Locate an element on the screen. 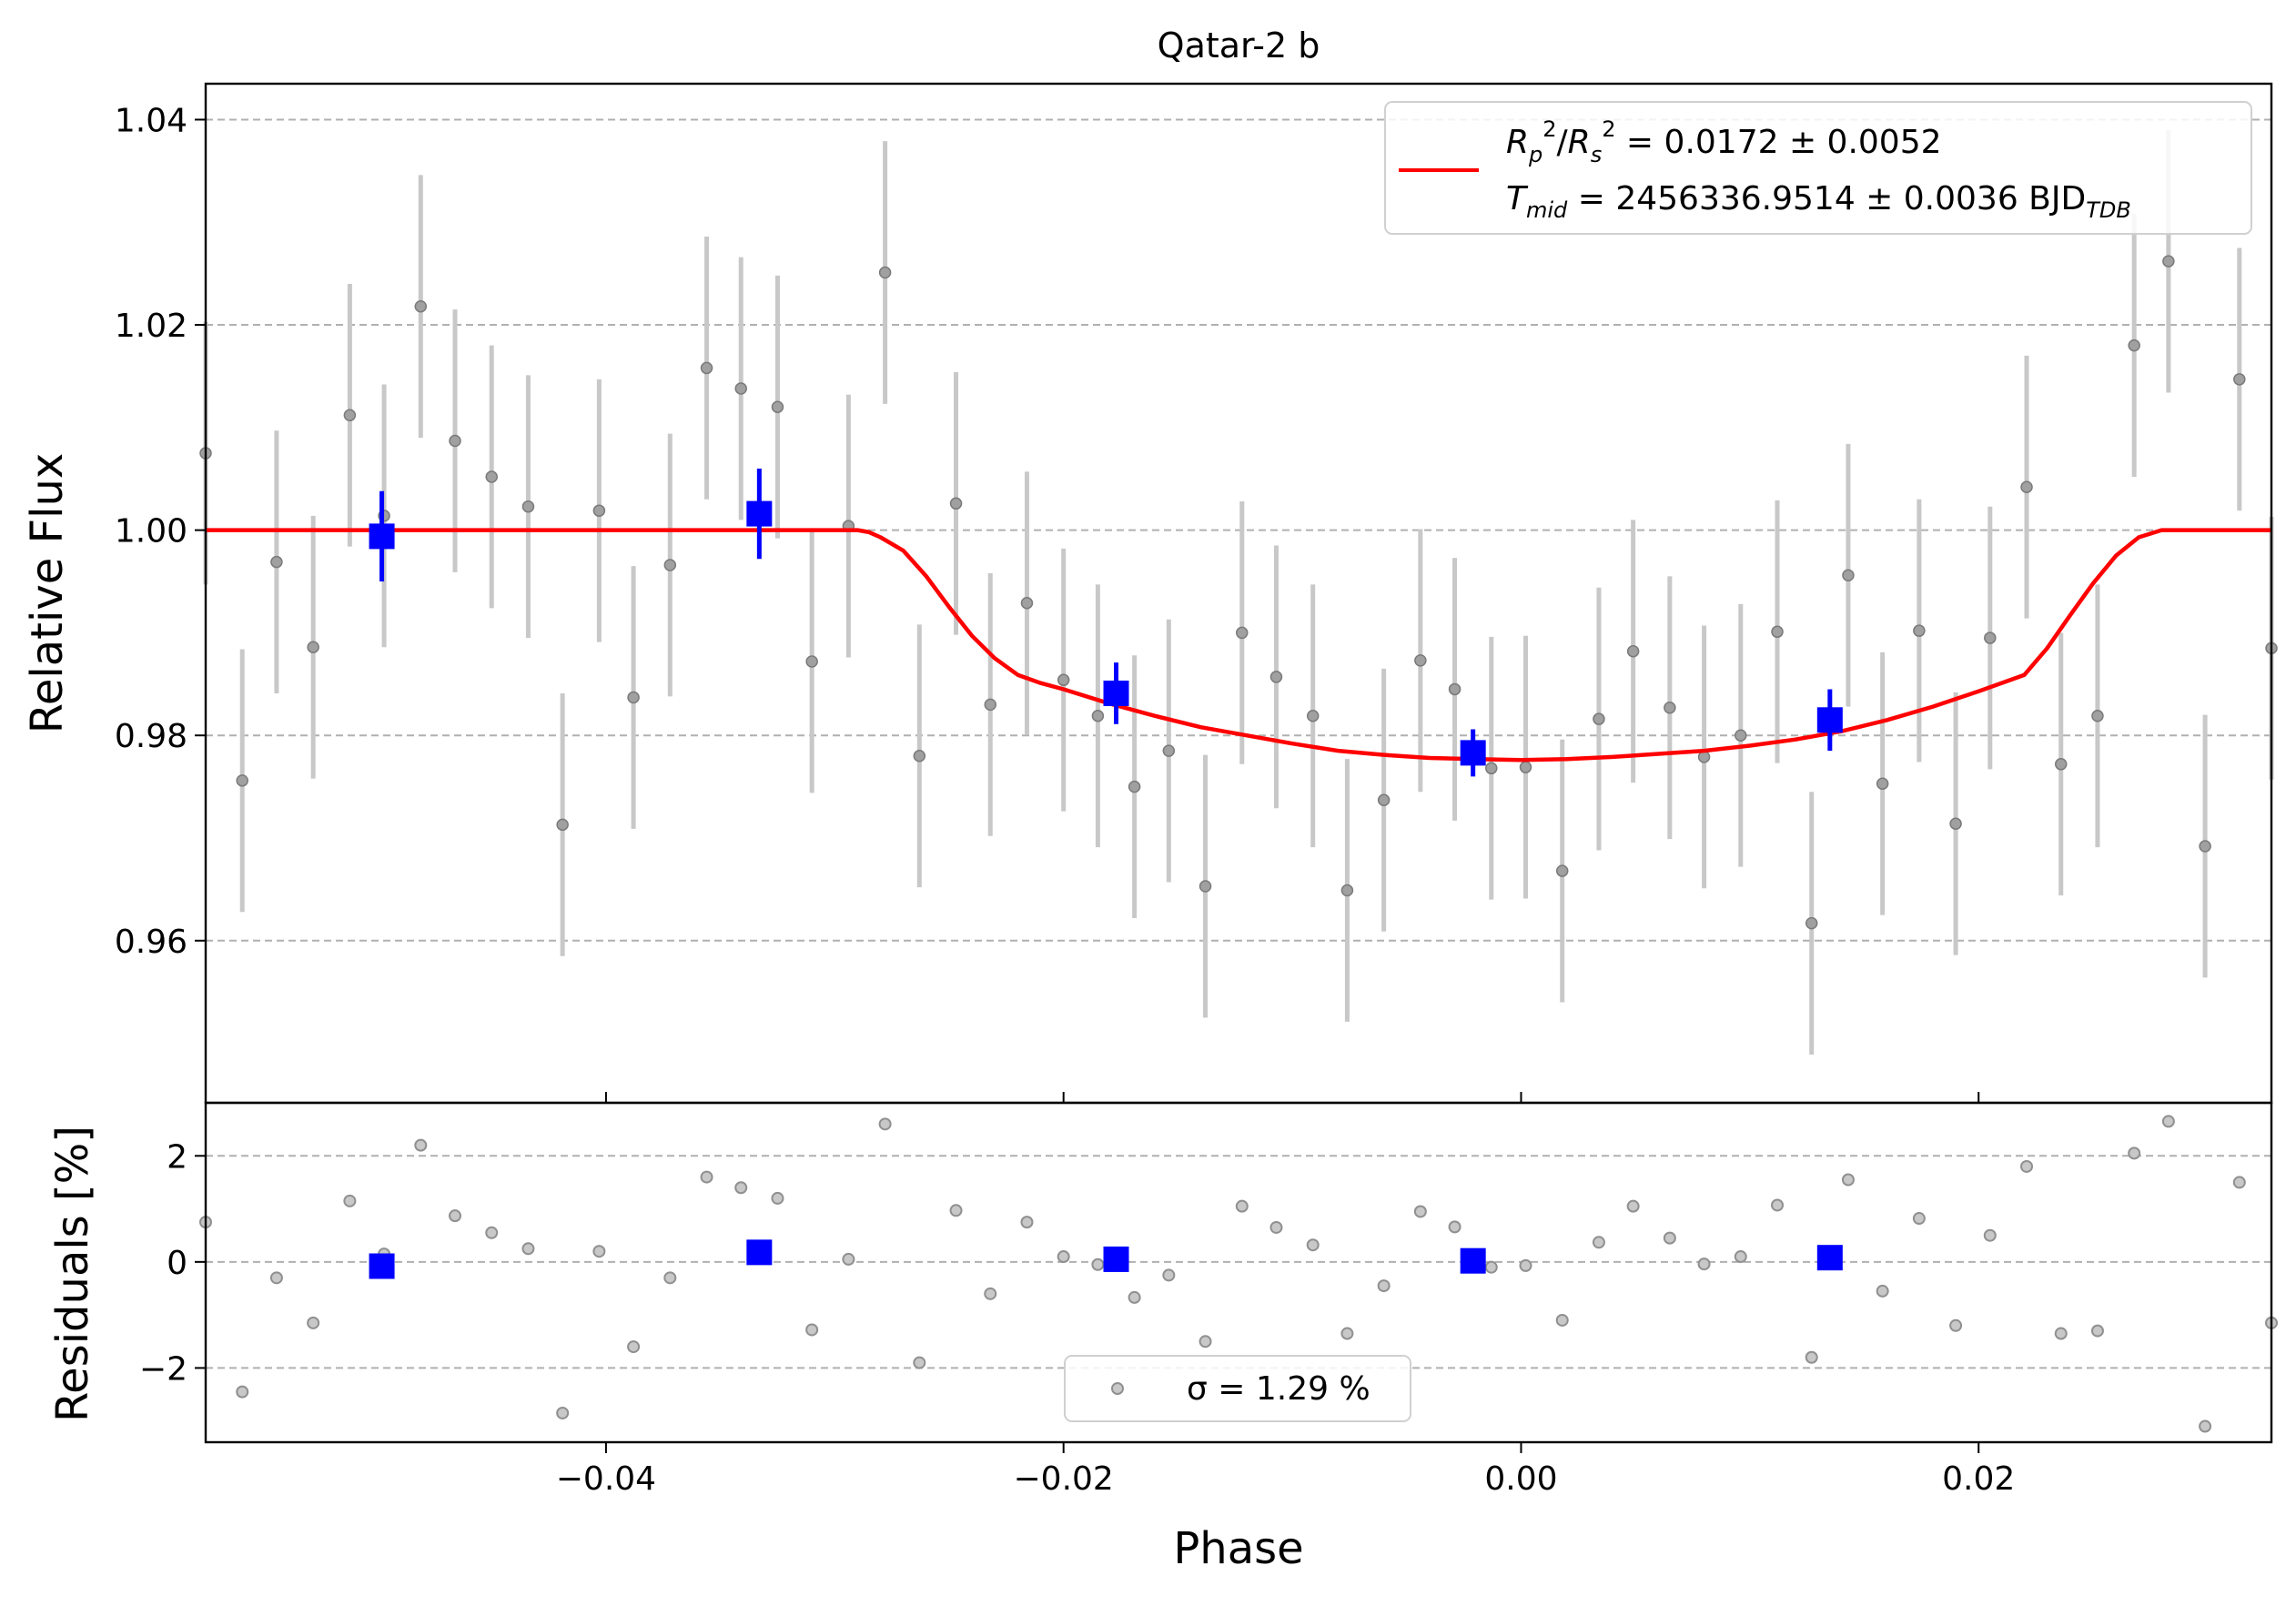 Image resolution: width=2296 pixels, height=1606 pixels. x-axis-label: Phase is located at coordinates (1238, 1548).